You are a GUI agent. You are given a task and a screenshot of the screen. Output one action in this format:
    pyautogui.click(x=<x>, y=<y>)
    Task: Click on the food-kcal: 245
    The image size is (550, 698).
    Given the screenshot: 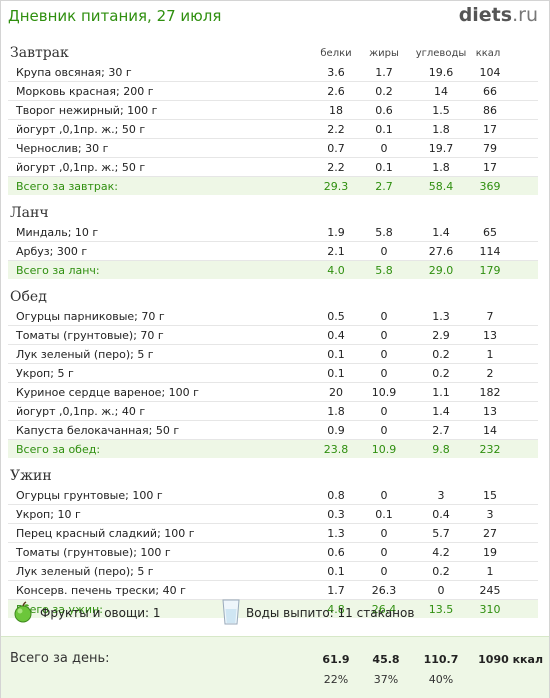 What is the action you would take?
    pyautogui.click(x=490, y=590)
    